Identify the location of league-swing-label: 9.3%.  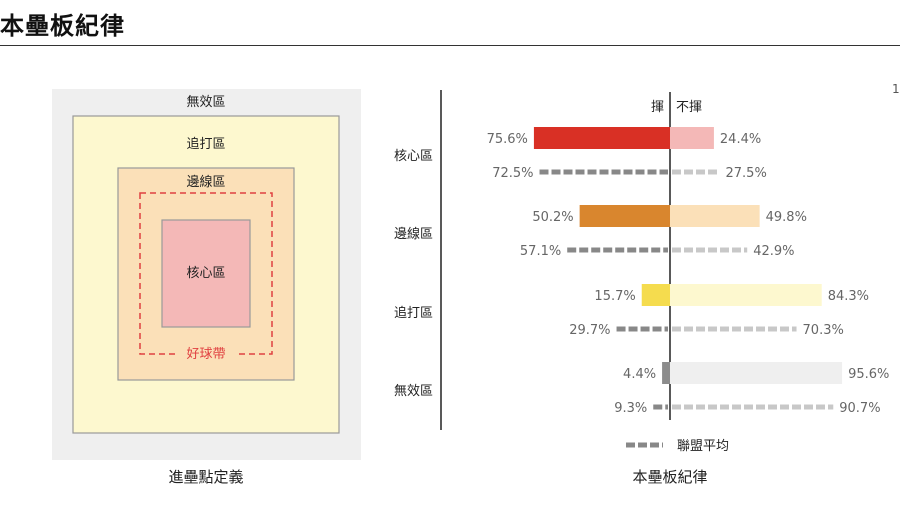
(630, 408).